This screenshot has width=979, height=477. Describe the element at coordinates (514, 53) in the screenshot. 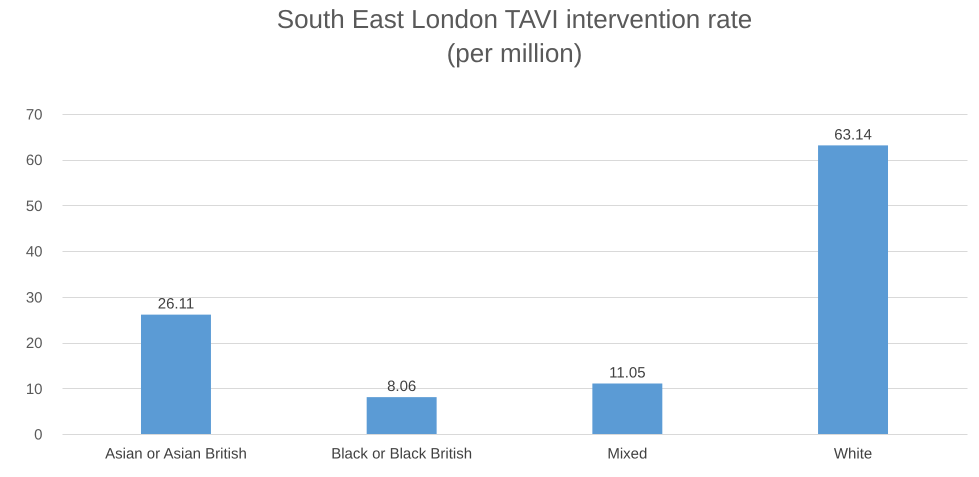

I see `chart-subtitle: (per million)` at that location.